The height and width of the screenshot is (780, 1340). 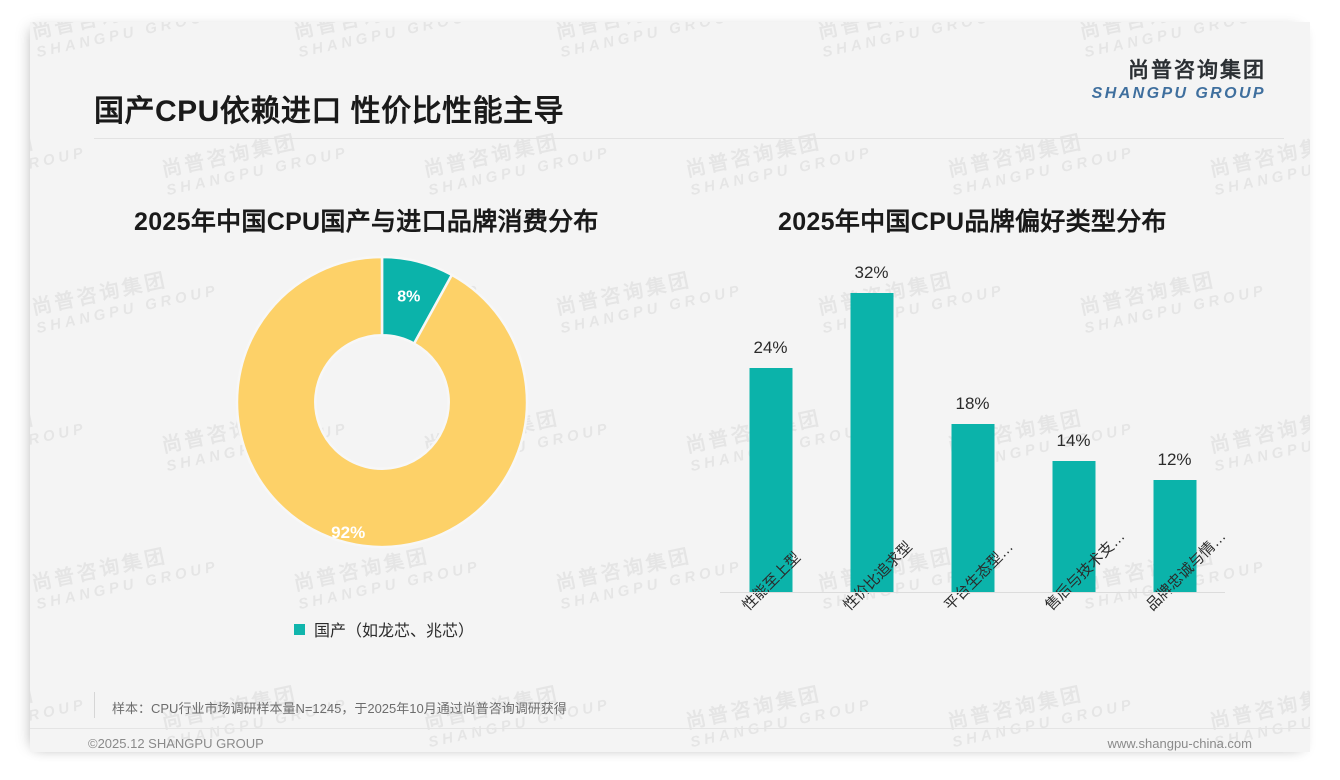 I want to click on brand-logo: 尚普咨询集团 SHANGPU GROUP, so click(x=1179, y=80).